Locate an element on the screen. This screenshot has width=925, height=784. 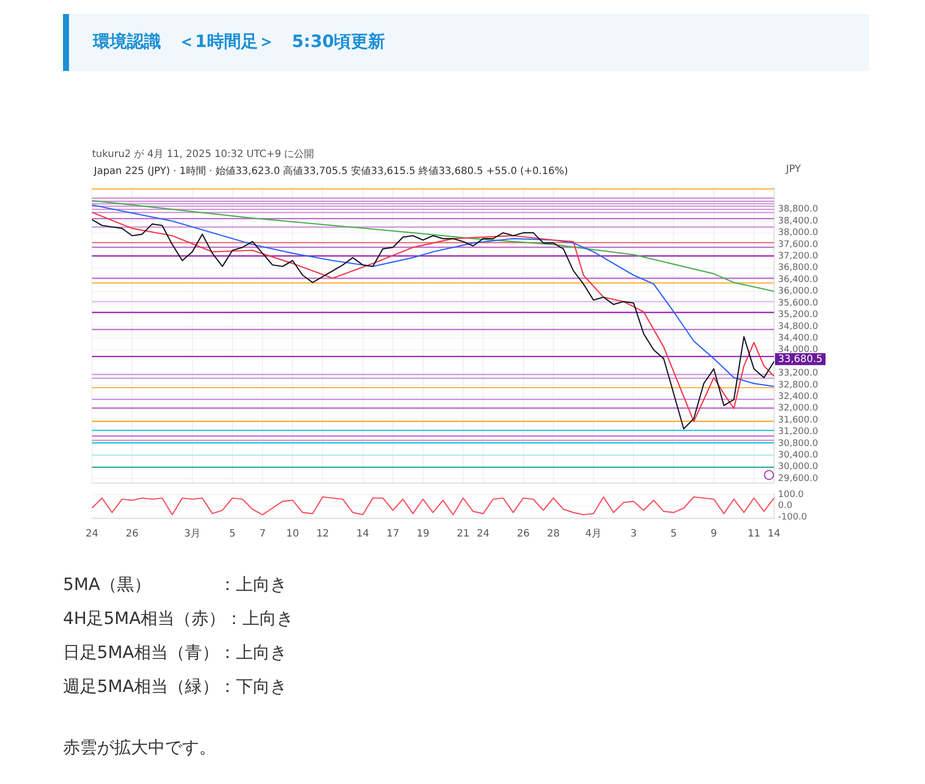
y-tick-label: 31,600.0 is located at coordinates (798, 420).